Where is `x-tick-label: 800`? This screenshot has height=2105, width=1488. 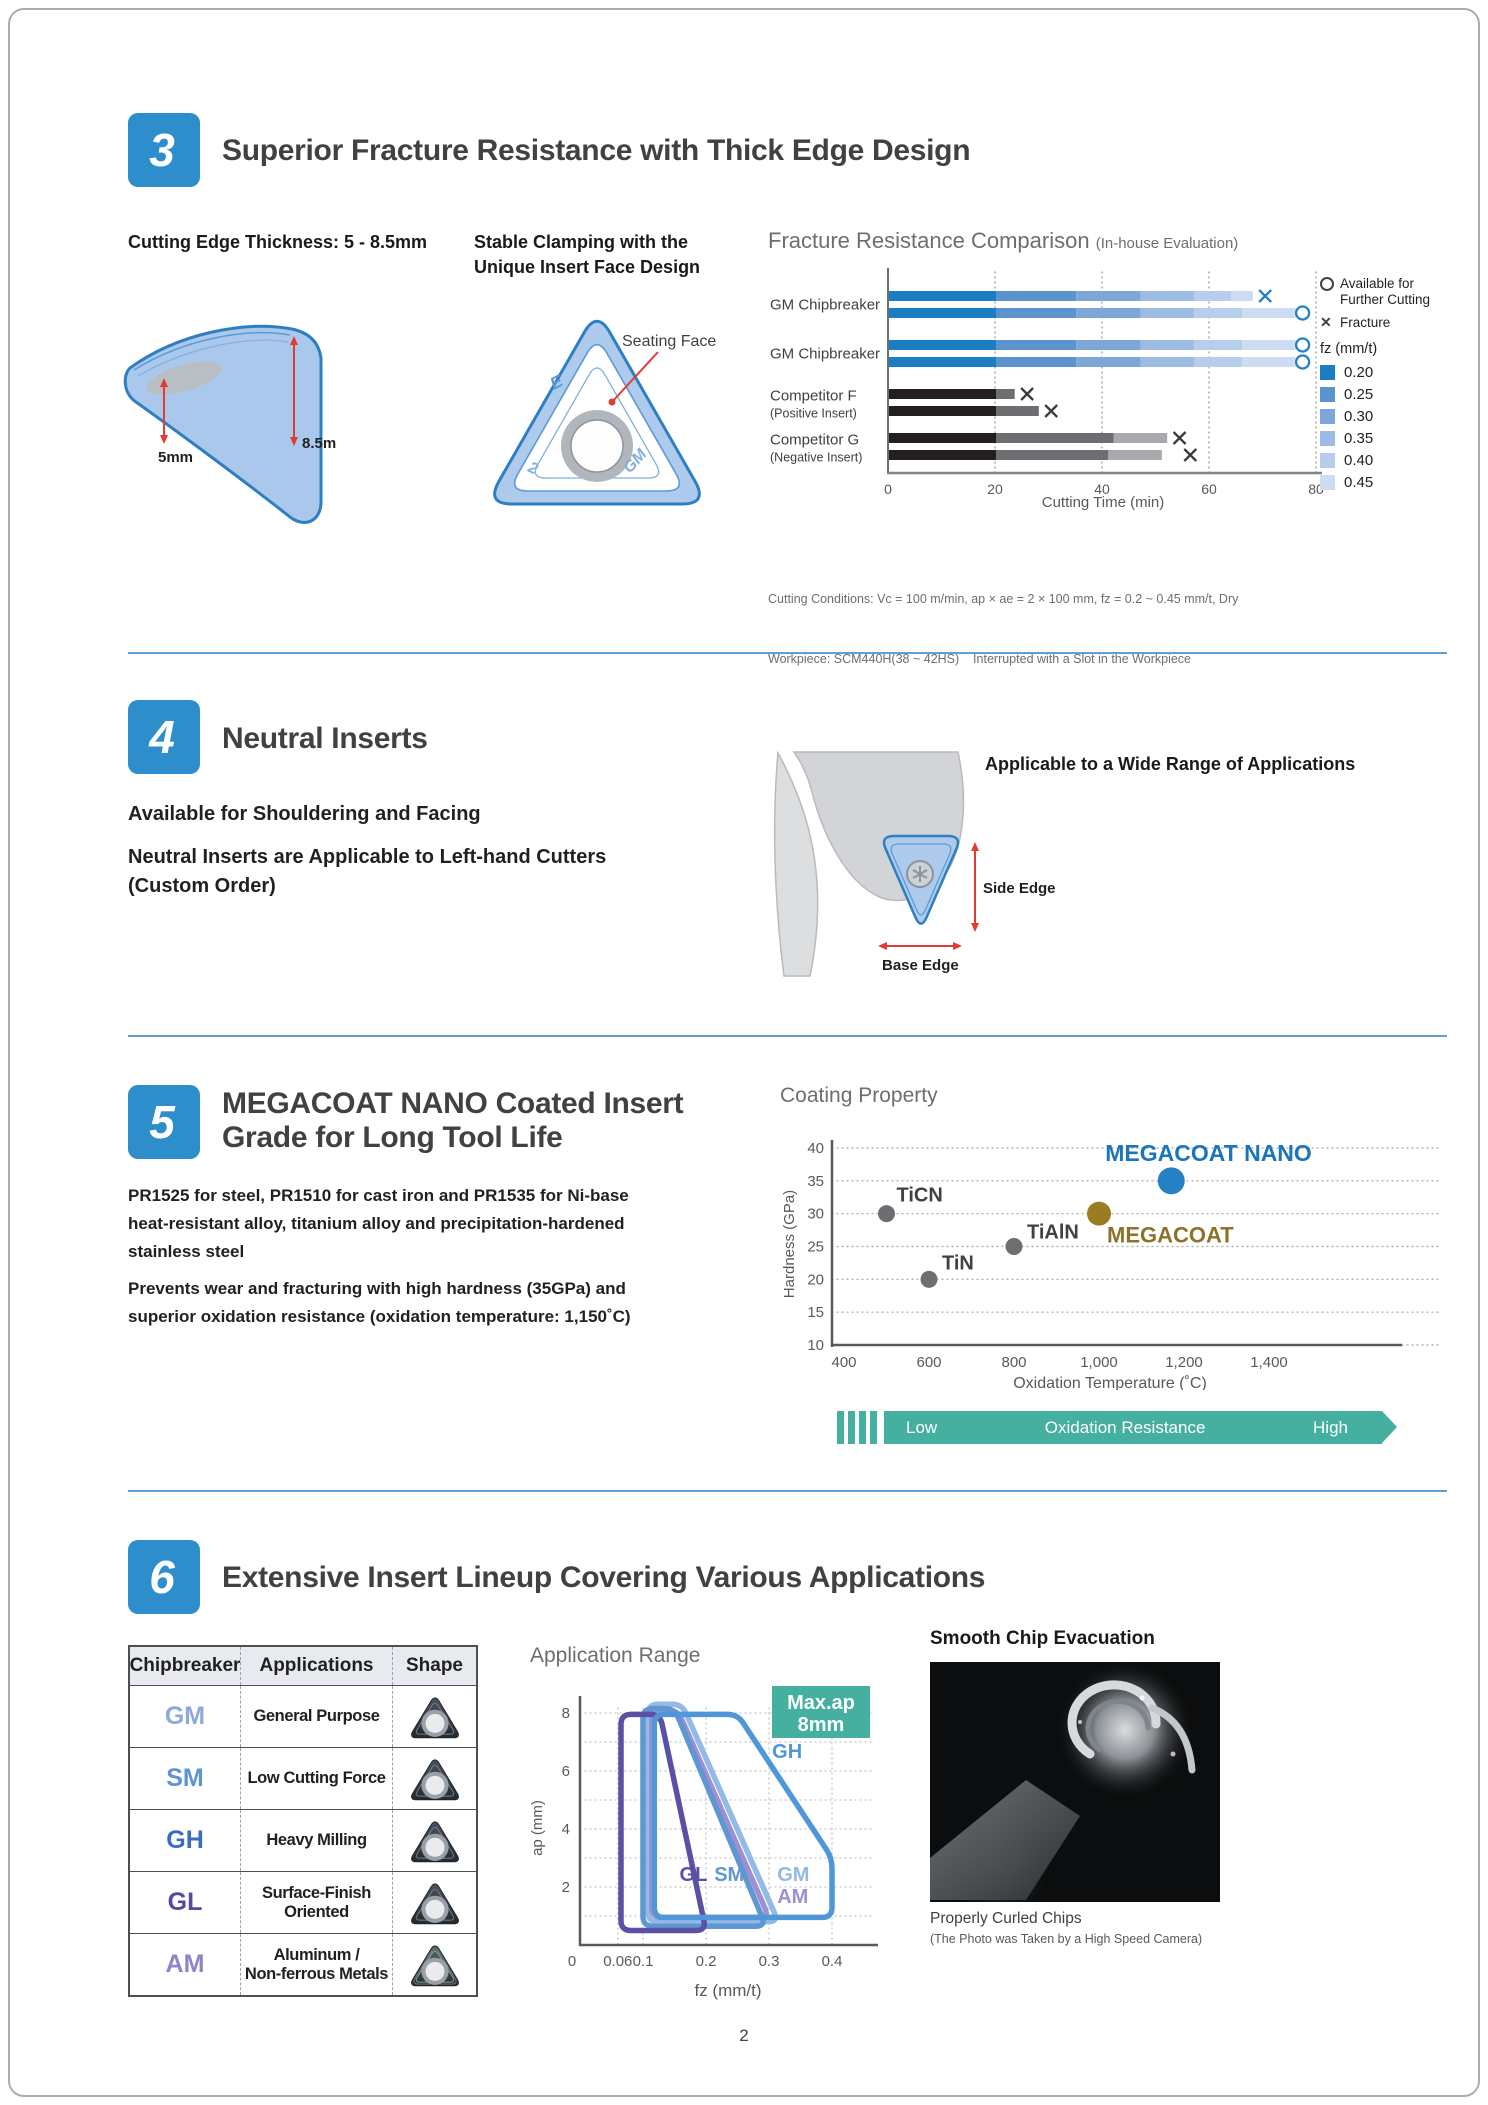 x-tick-label: 800 is located at coordinates (1013, 1362).